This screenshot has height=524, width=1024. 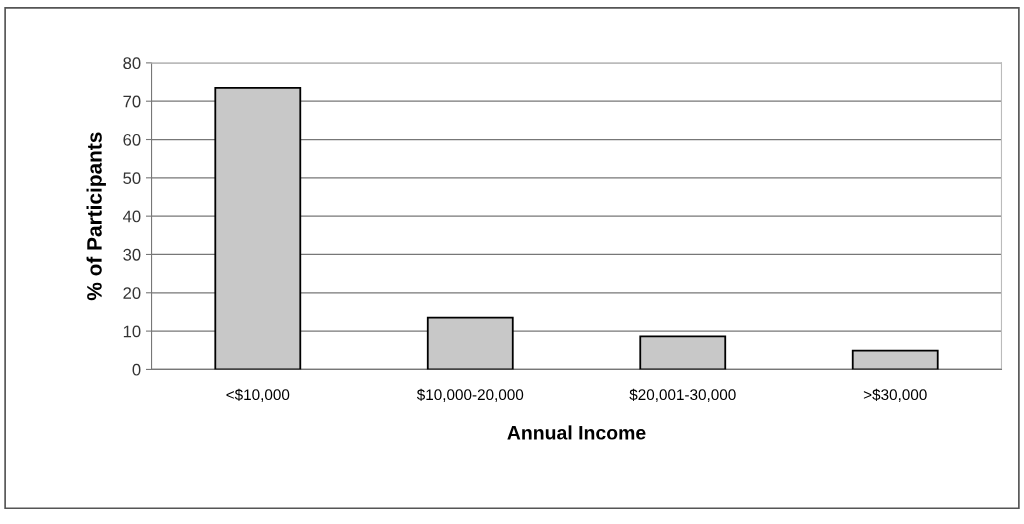 I want to click on y-tick-label: 60, so click(x=132, y=139).